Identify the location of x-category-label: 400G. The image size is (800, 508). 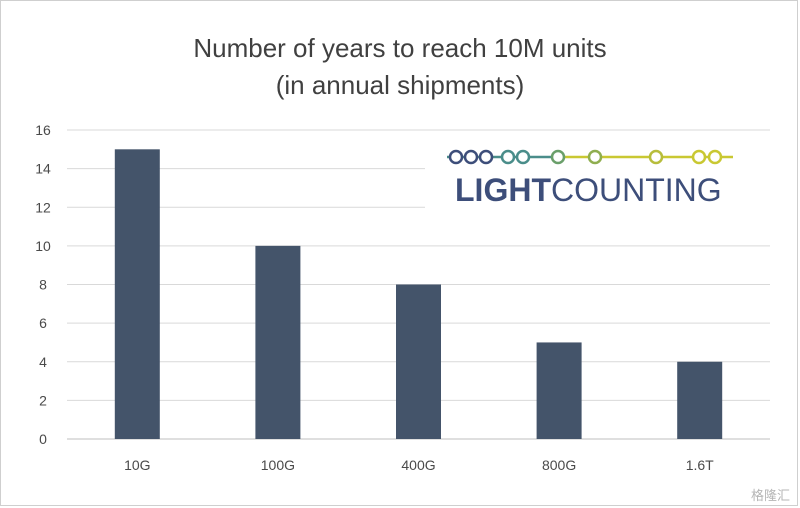
(418, 465).